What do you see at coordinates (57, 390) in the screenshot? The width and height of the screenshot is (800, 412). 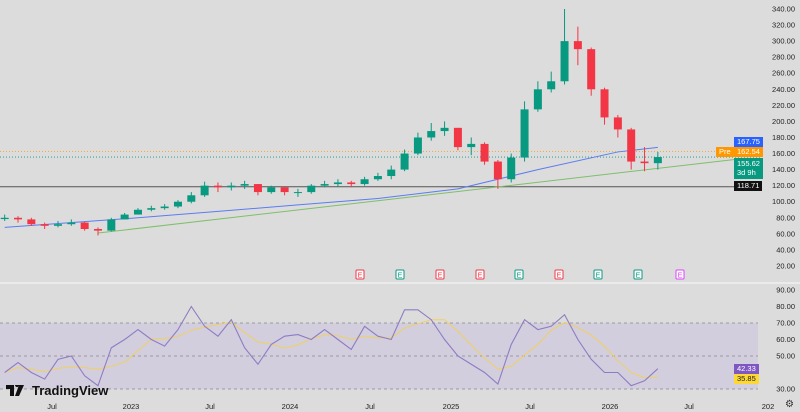 I see `tradingview-logo: TradingView` at bounding box center [57, 390].